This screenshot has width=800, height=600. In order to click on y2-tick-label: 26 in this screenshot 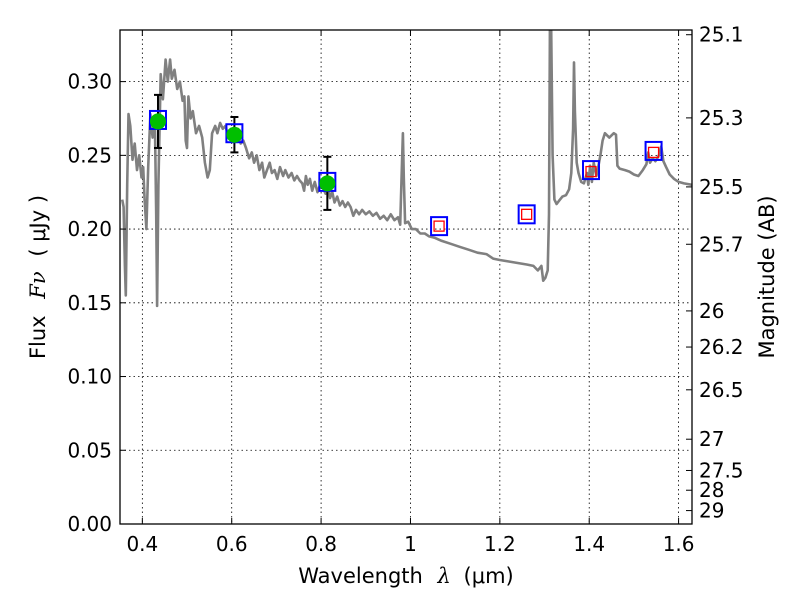, I will do `click(711, 311)`.